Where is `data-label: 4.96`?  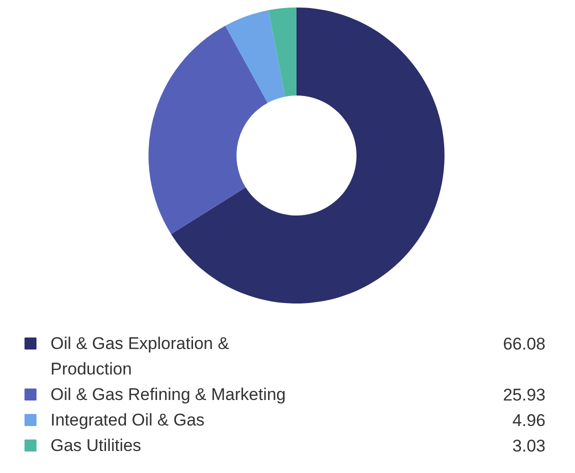 data-label: 4.96 is located at coordinates (529, 420).